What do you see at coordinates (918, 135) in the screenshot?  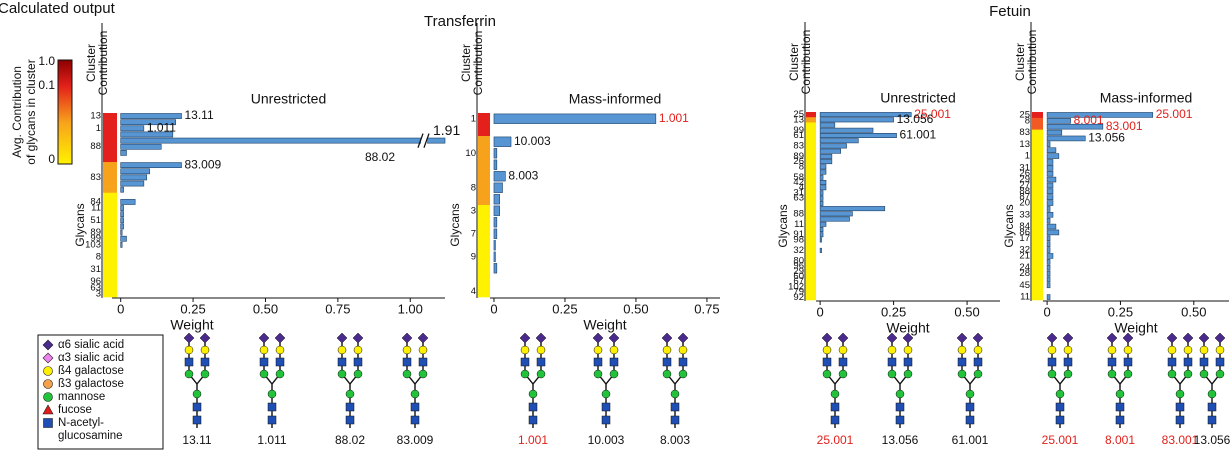 I see `bar-label: 61.001` at bounding box center [918, 135].